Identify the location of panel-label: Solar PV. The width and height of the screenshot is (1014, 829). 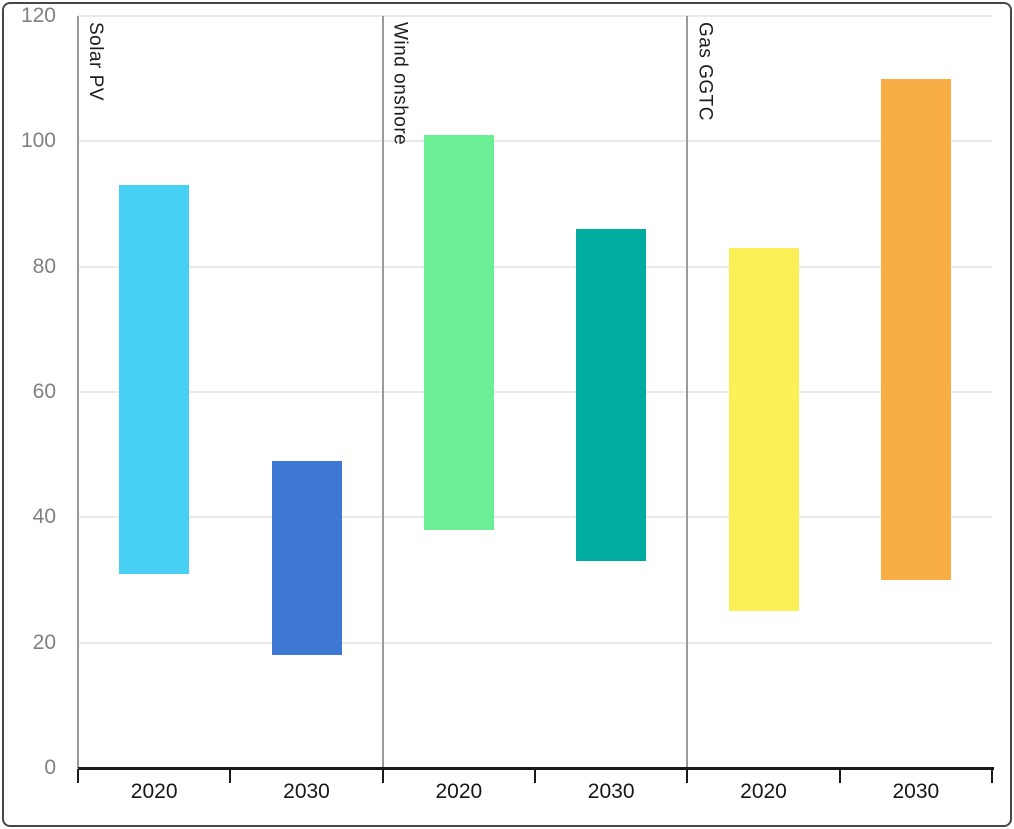
(95, 61).